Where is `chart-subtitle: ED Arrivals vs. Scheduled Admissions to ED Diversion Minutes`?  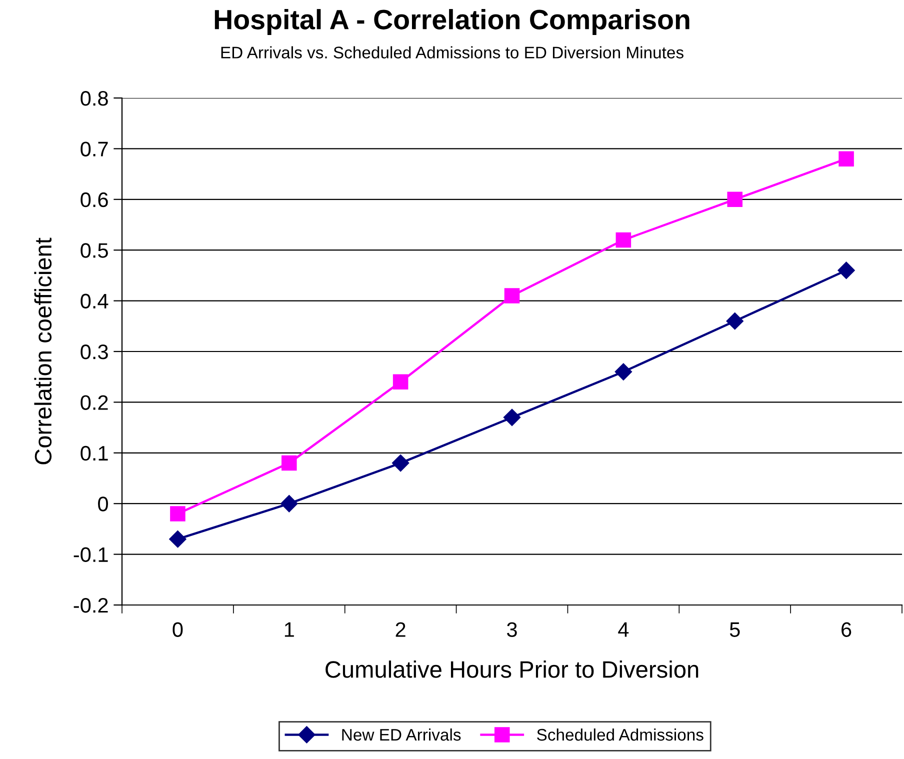
chart-subtitle: ED Arrivals vs. Scheduled Admissions to ED Diversion Minutes is located at coordinates (452, 52).